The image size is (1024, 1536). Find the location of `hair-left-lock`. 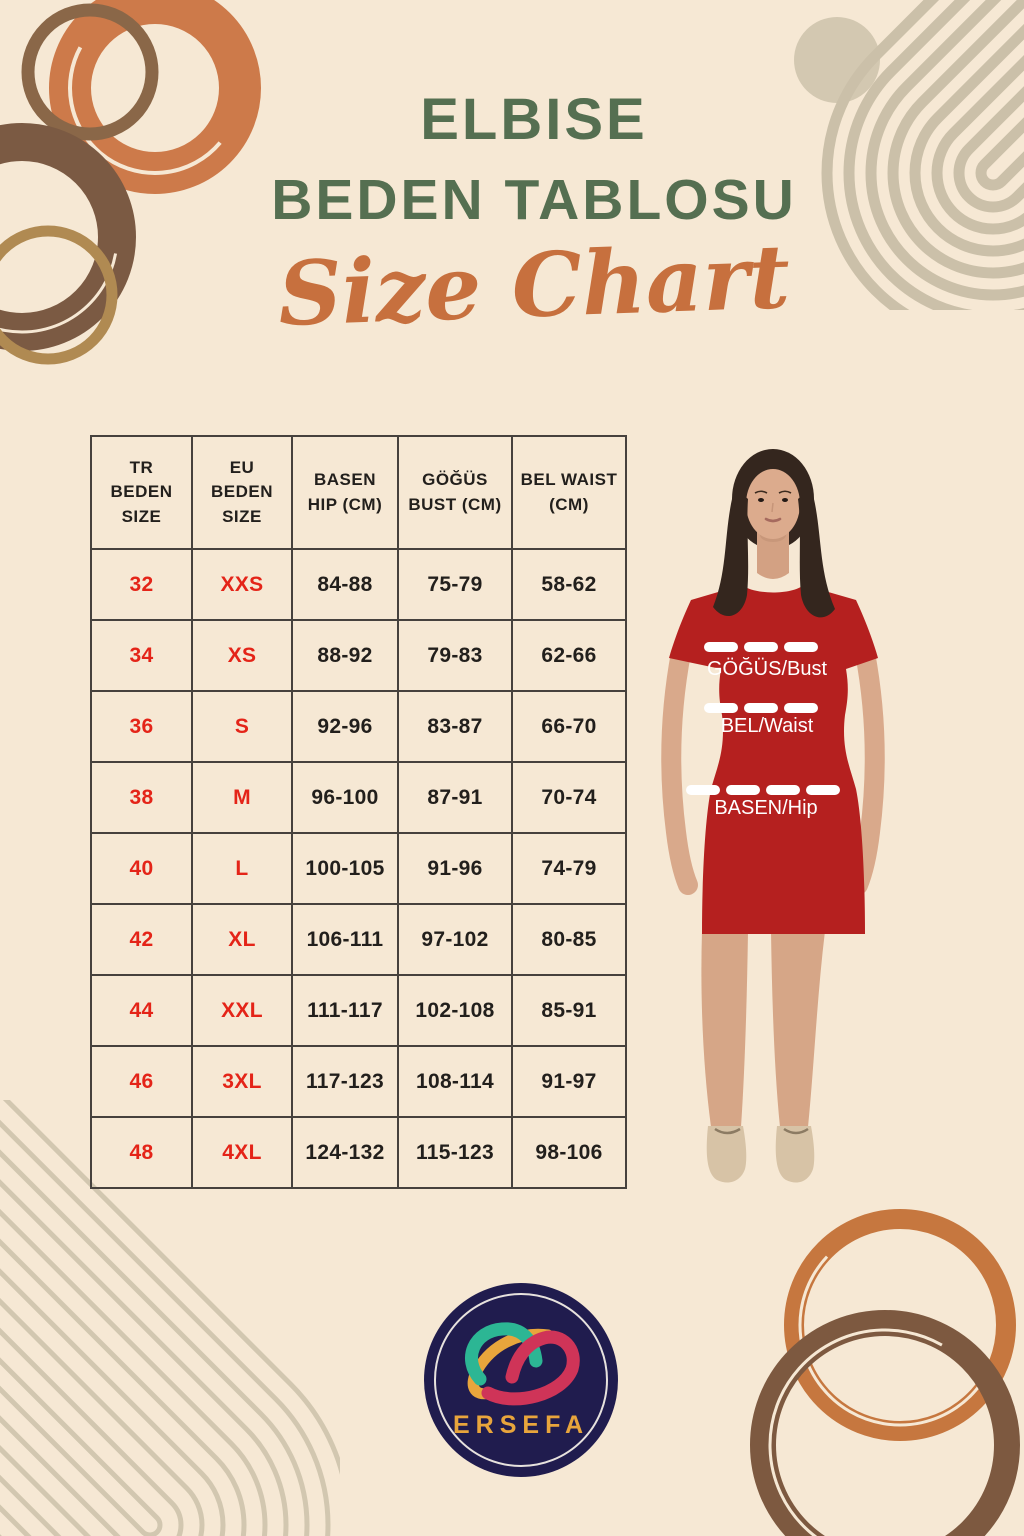

hair-left-lock is located at coordinates (731, 552).